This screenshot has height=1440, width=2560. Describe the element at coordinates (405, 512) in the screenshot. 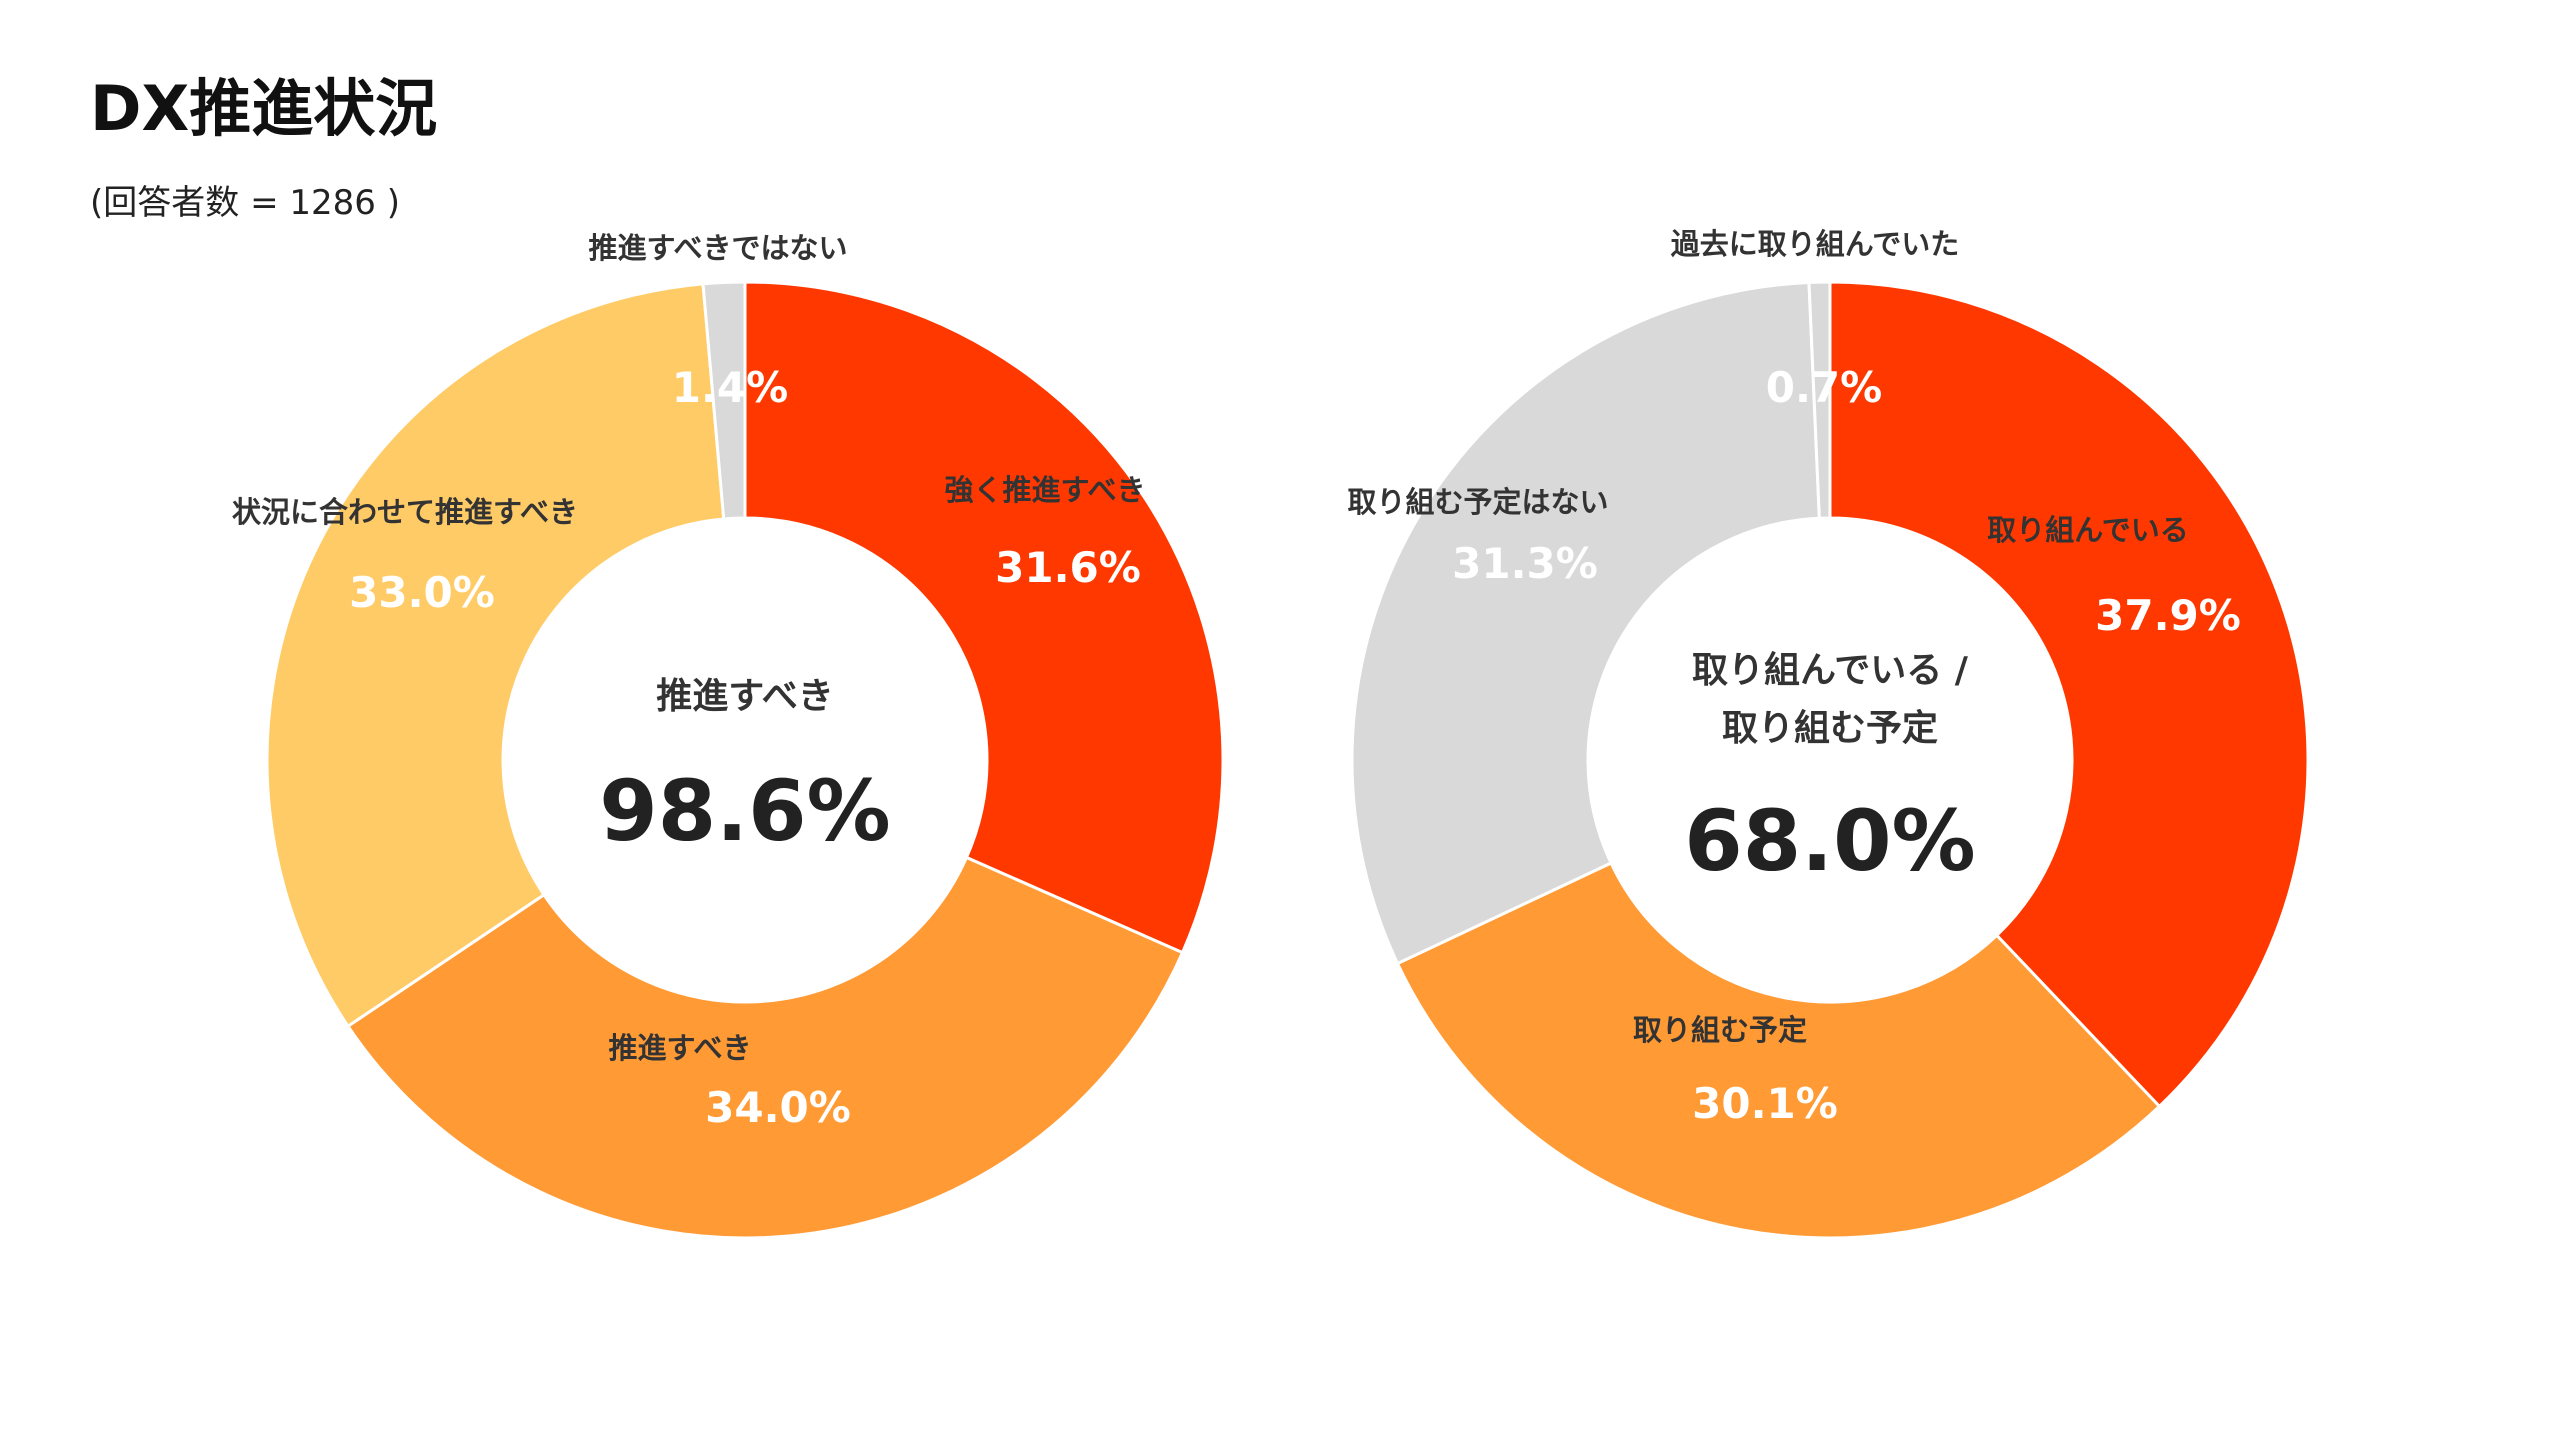

I see `slice-label: 状況に合わせて推進すべき` at that location.